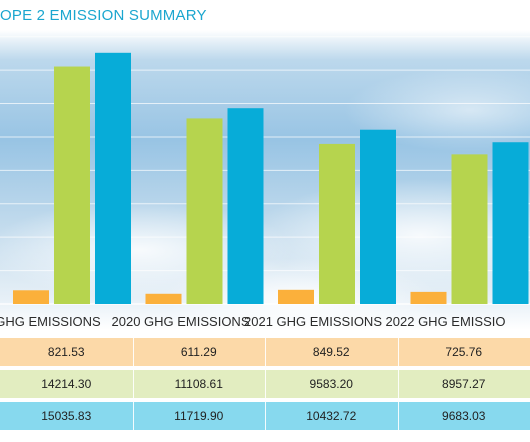 This screenshot has height=442, width=530. Describe the element at coordinates (198, 352) in the screenshot. I see `table-cell: 611.29` at that location.